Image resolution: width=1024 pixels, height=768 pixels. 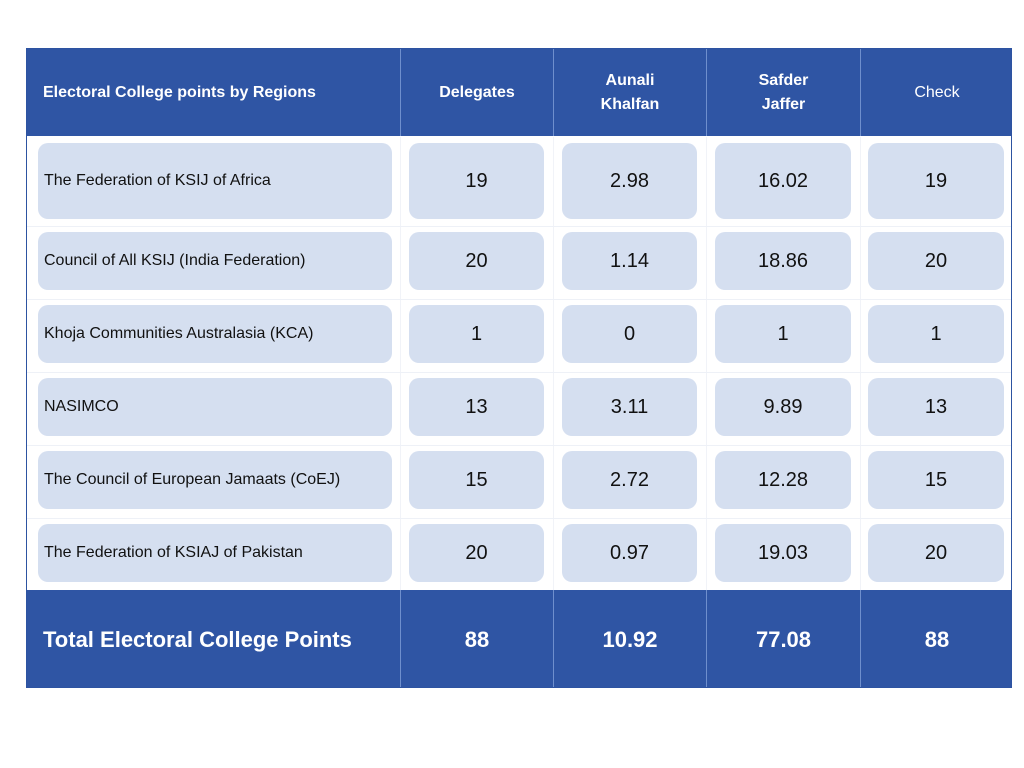 I want to click on safder-jaffer-value: 18.86, so click(x=783, y=261).